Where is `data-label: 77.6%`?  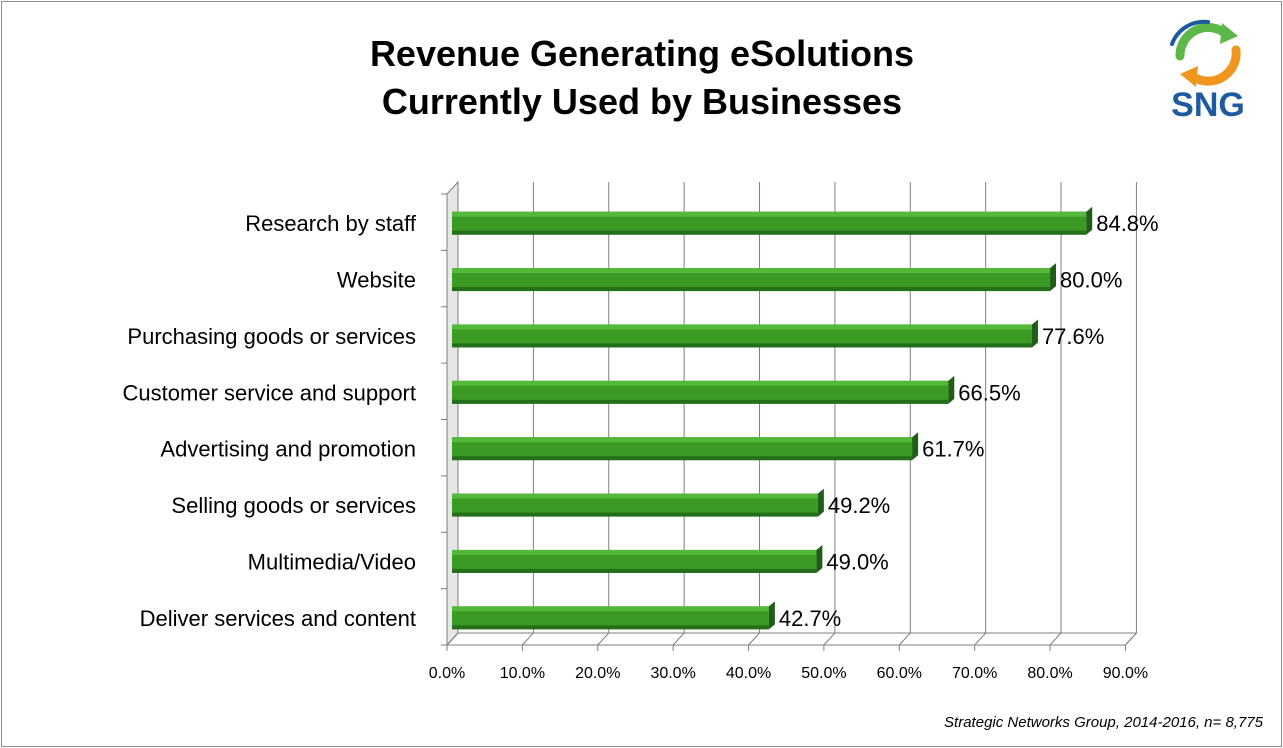
data-label: 77.6% is located at coordinates (1073, 336).